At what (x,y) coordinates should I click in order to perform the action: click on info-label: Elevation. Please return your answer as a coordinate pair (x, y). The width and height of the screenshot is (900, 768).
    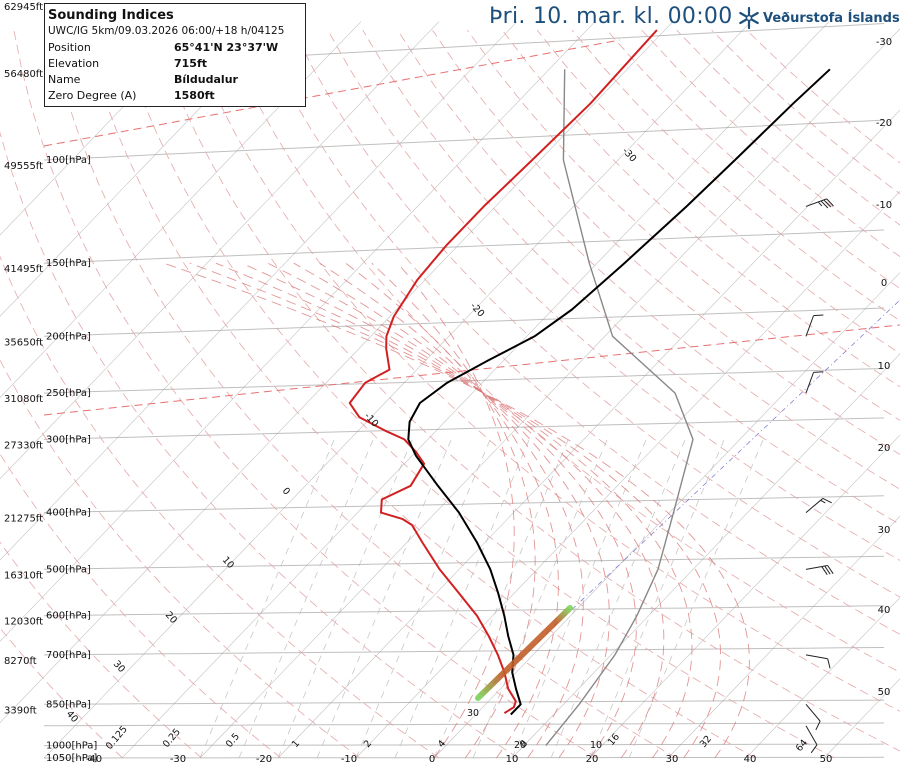
    Looking at the image, I should click on (74, 63).